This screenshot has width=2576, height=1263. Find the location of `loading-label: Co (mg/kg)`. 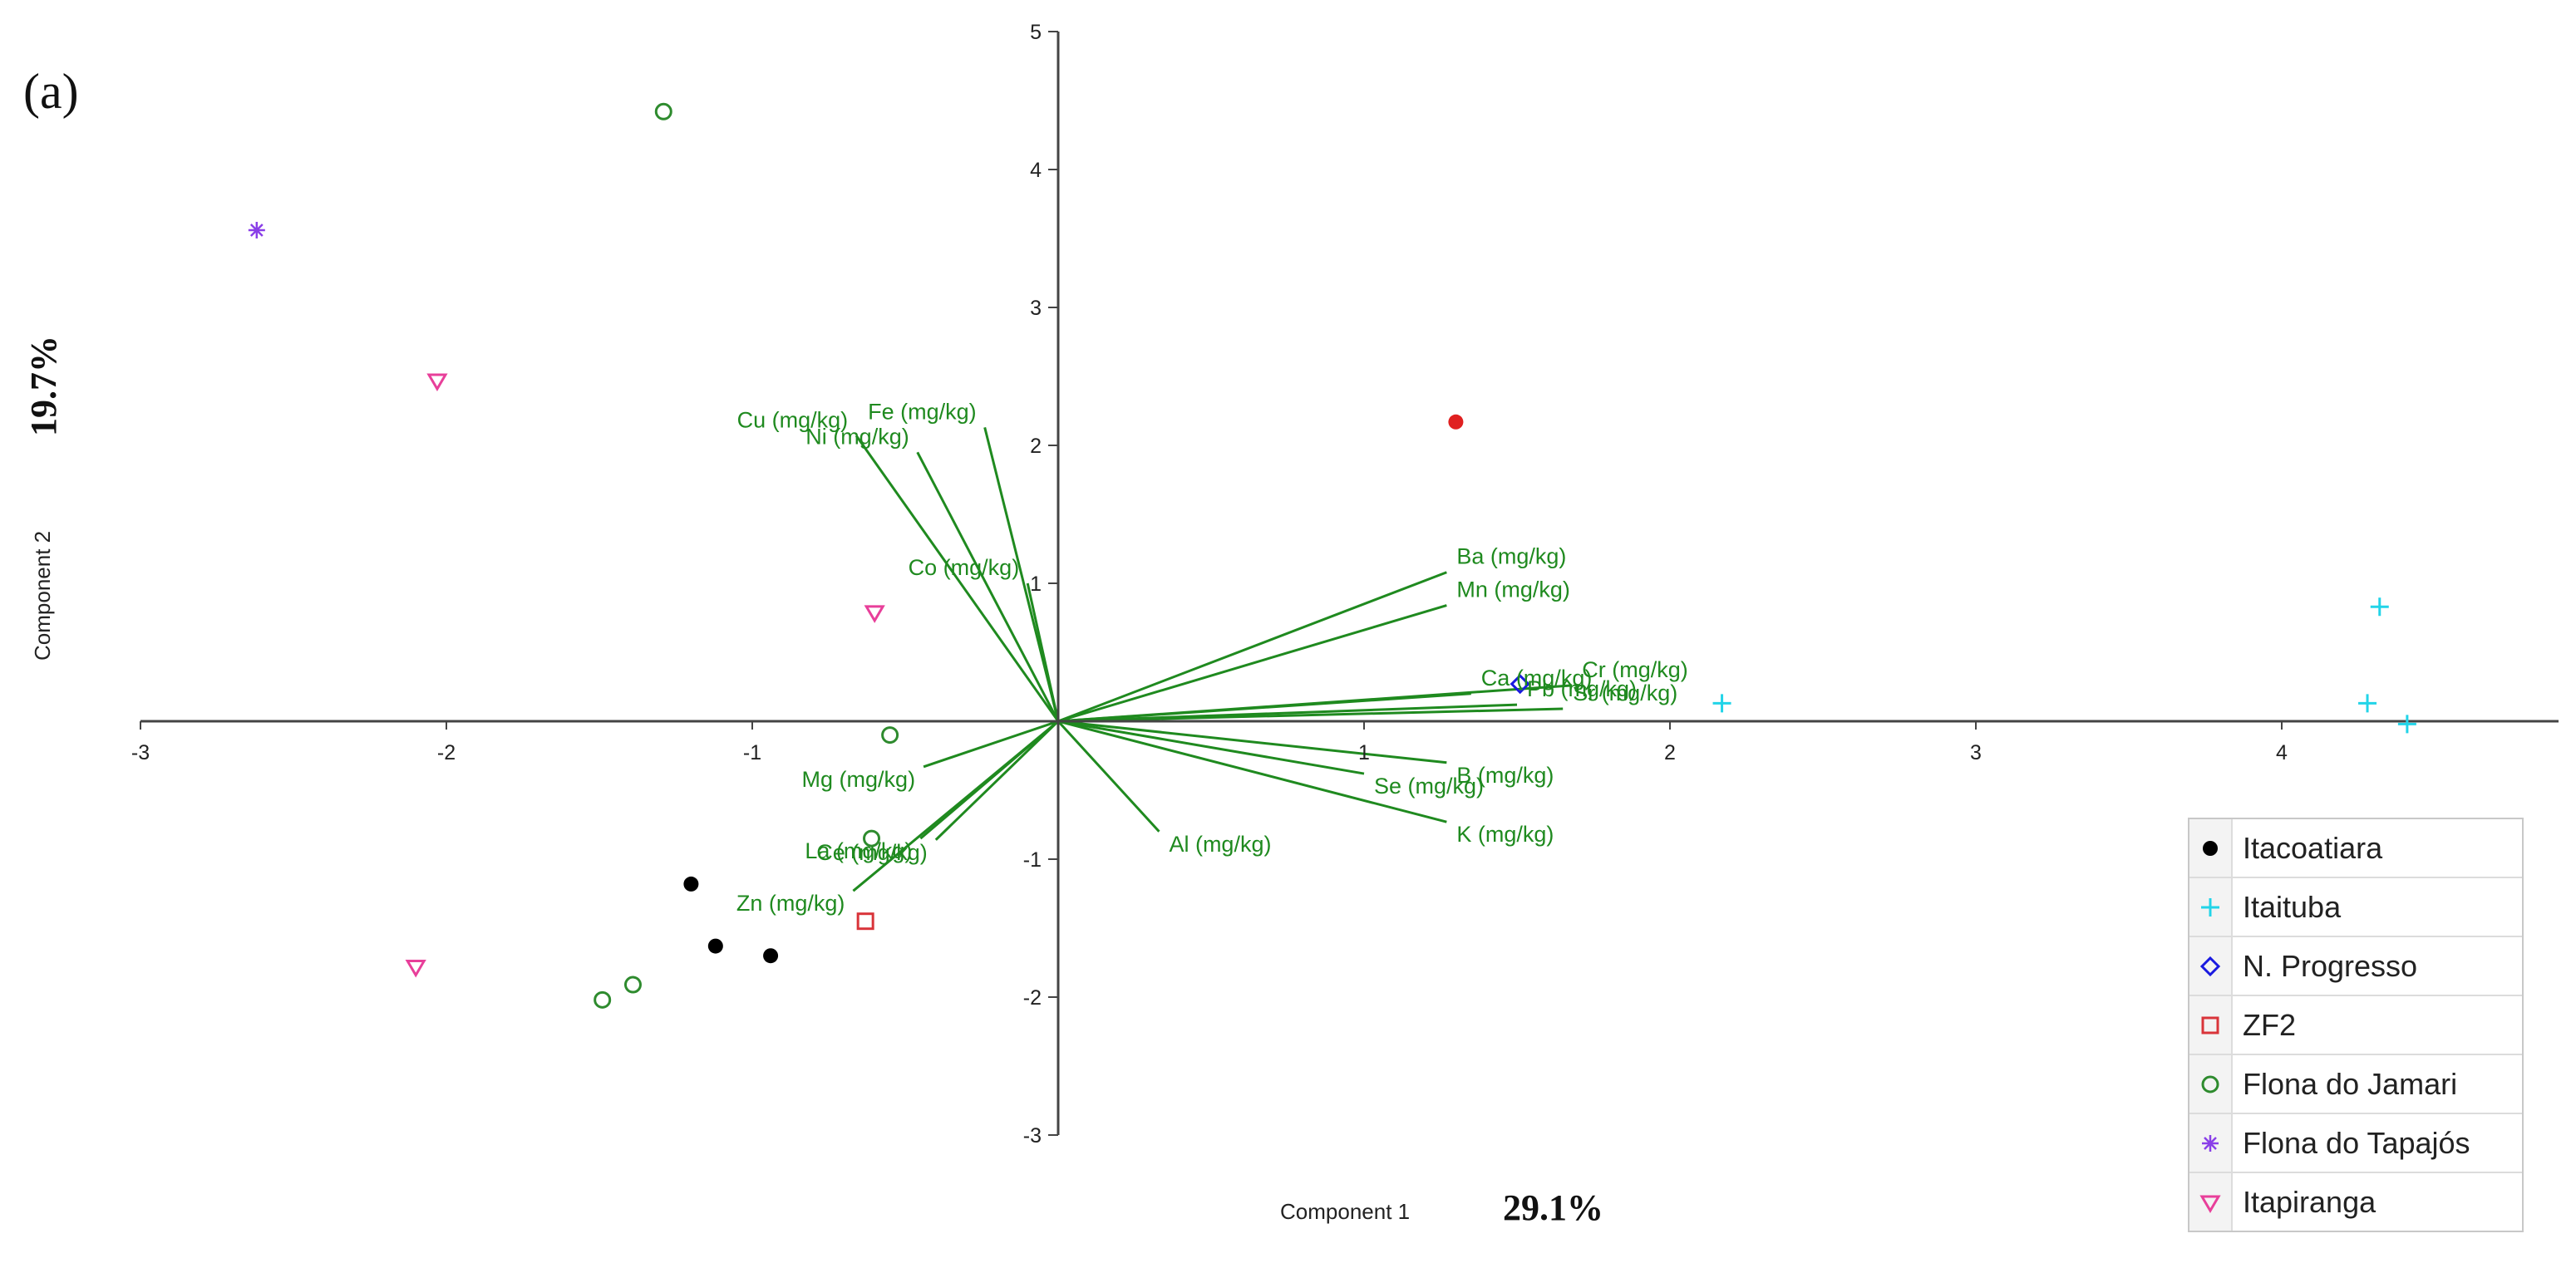

loading-label: Co (mg/kg) is located at coordinates (964, 567).